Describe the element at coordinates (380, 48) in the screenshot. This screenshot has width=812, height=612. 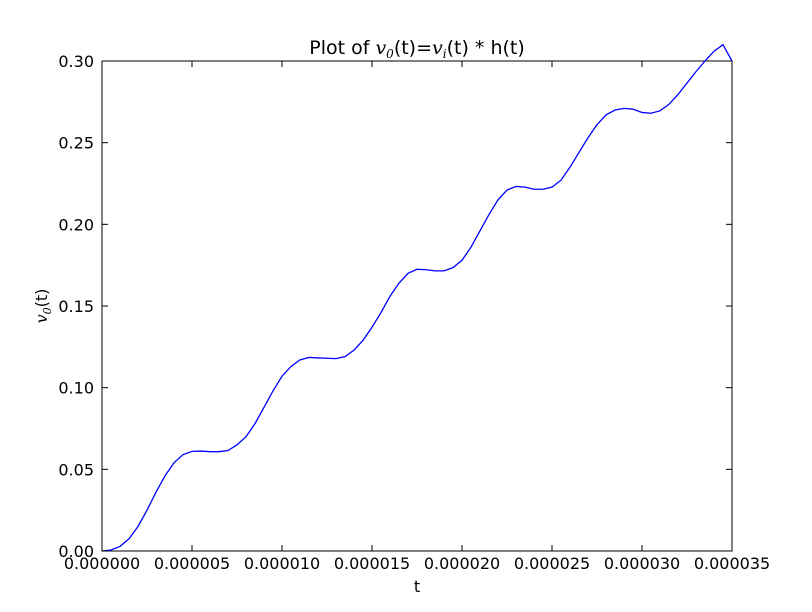
I see `title-var1-base: v` at that location.